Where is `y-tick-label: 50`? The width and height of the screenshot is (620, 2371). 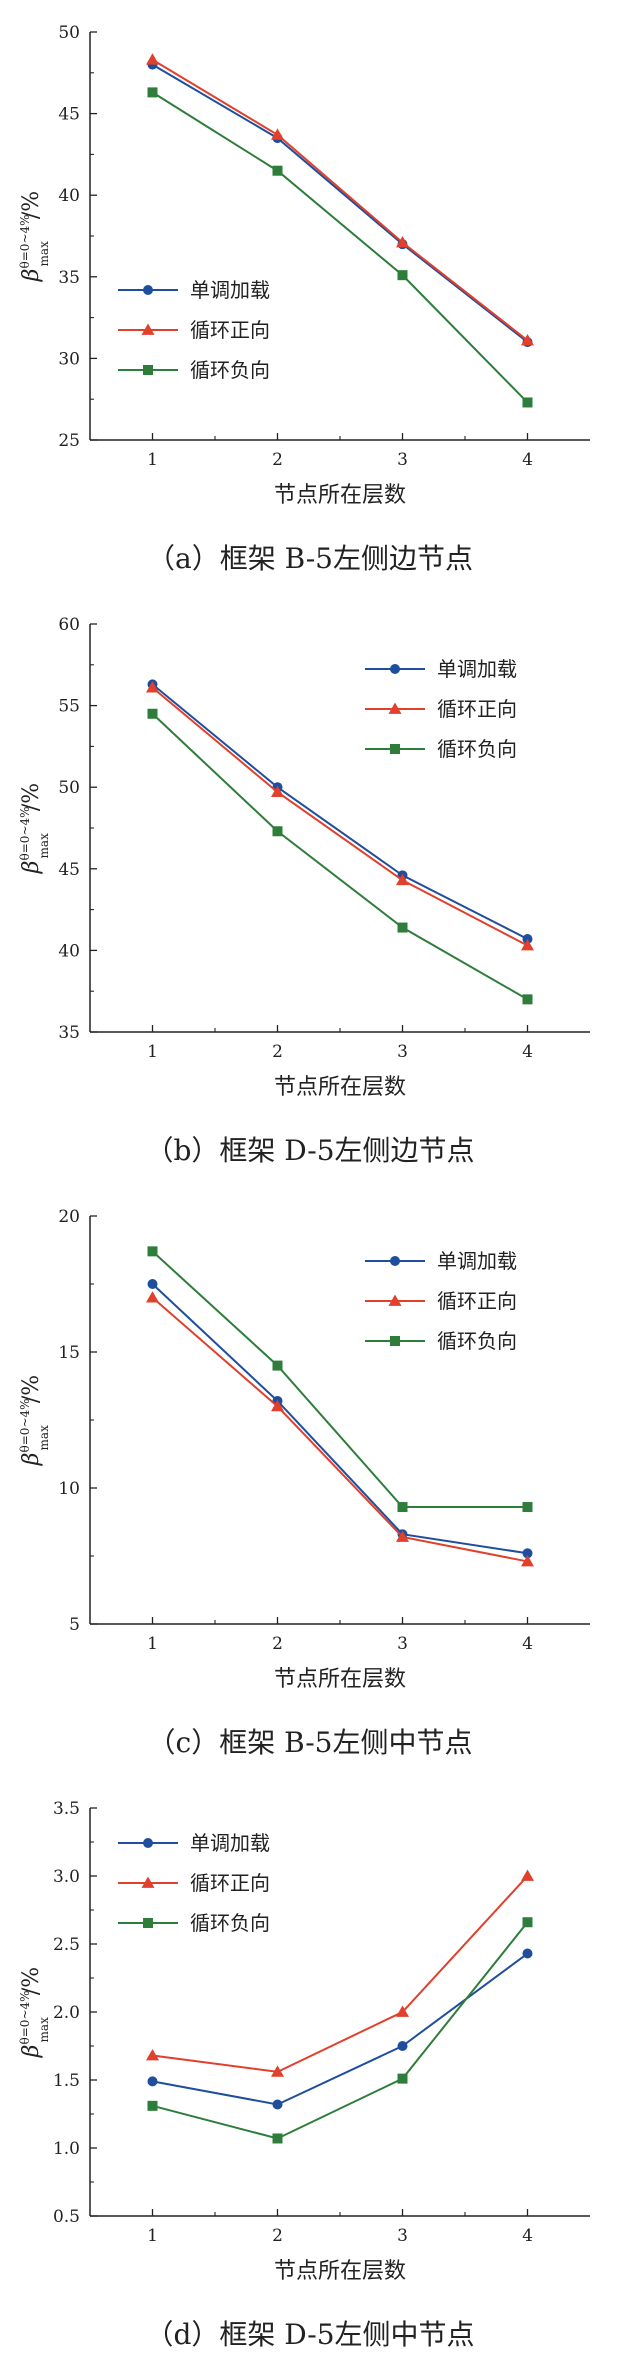
y-tick-label: 50 is located at coordinates (69, 788).